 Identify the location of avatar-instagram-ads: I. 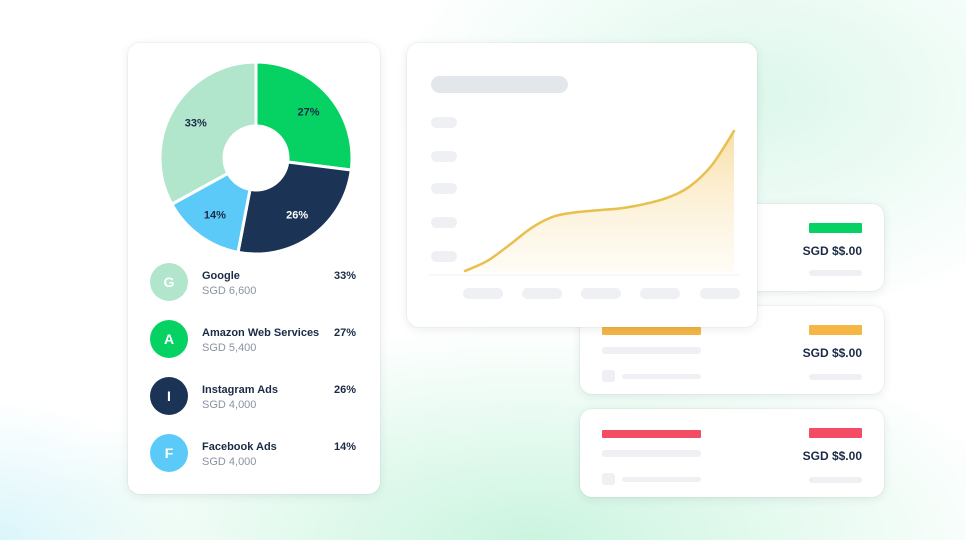
(169, 396).